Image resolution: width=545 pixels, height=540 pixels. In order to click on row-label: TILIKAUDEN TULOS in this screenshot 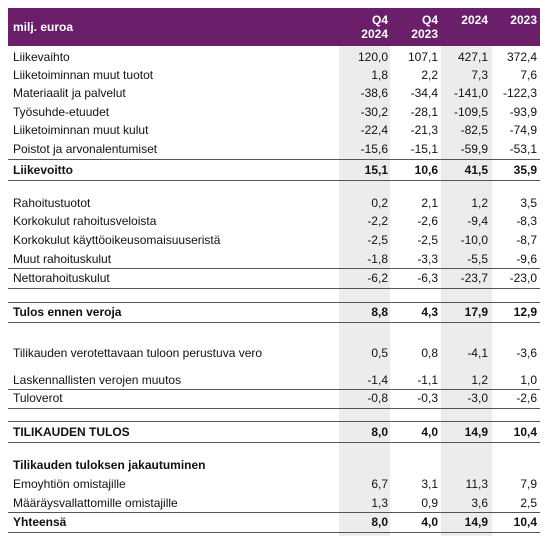, I will do `click(71, 432)`.